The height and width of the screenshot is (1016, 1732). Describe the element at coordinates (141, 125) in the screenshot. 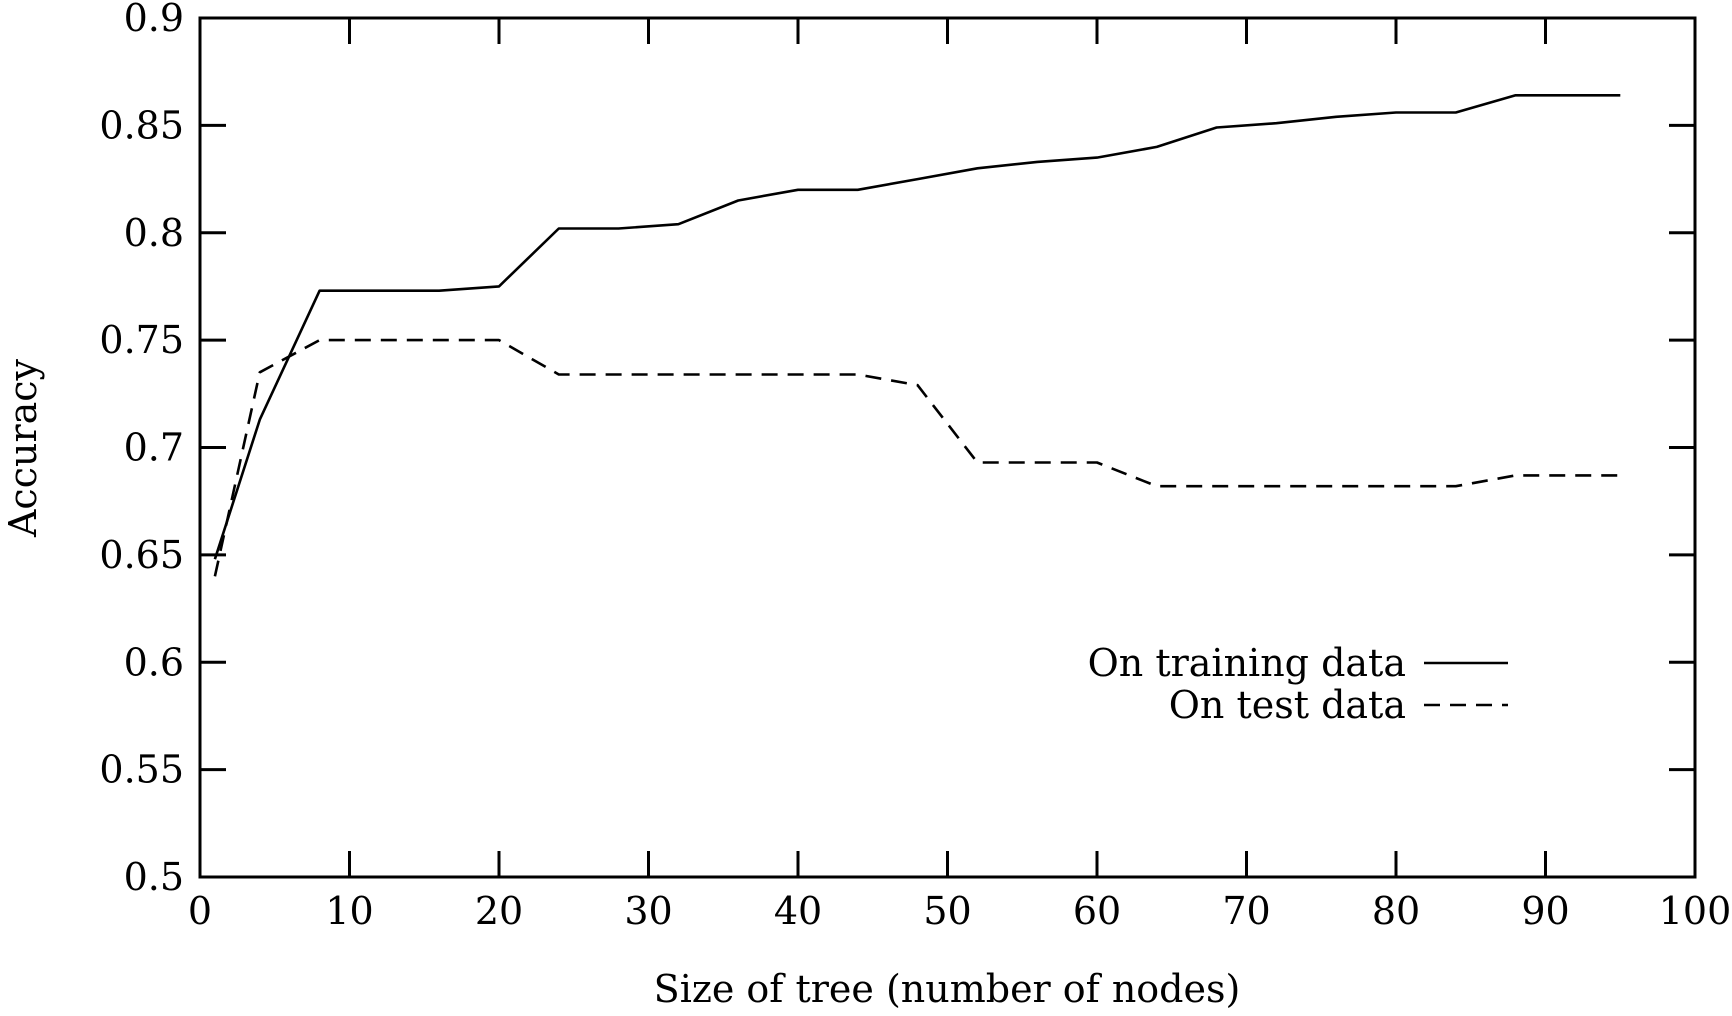

I see `y-tick-label: 0.85` at that location.